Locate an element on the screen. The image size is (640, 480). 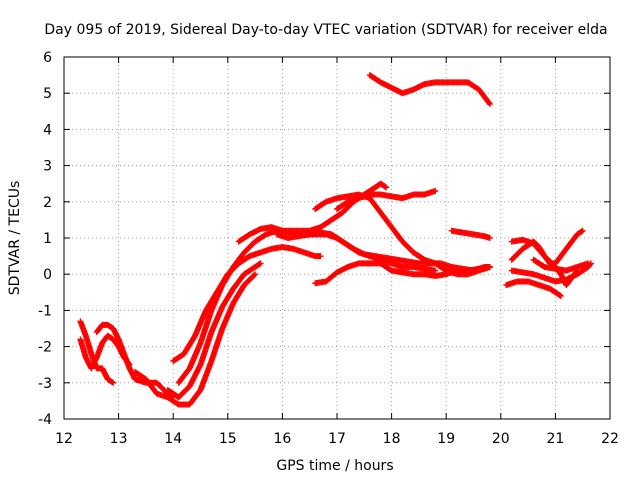
x-tick-label: 15 is located at coordinates (228, 439).